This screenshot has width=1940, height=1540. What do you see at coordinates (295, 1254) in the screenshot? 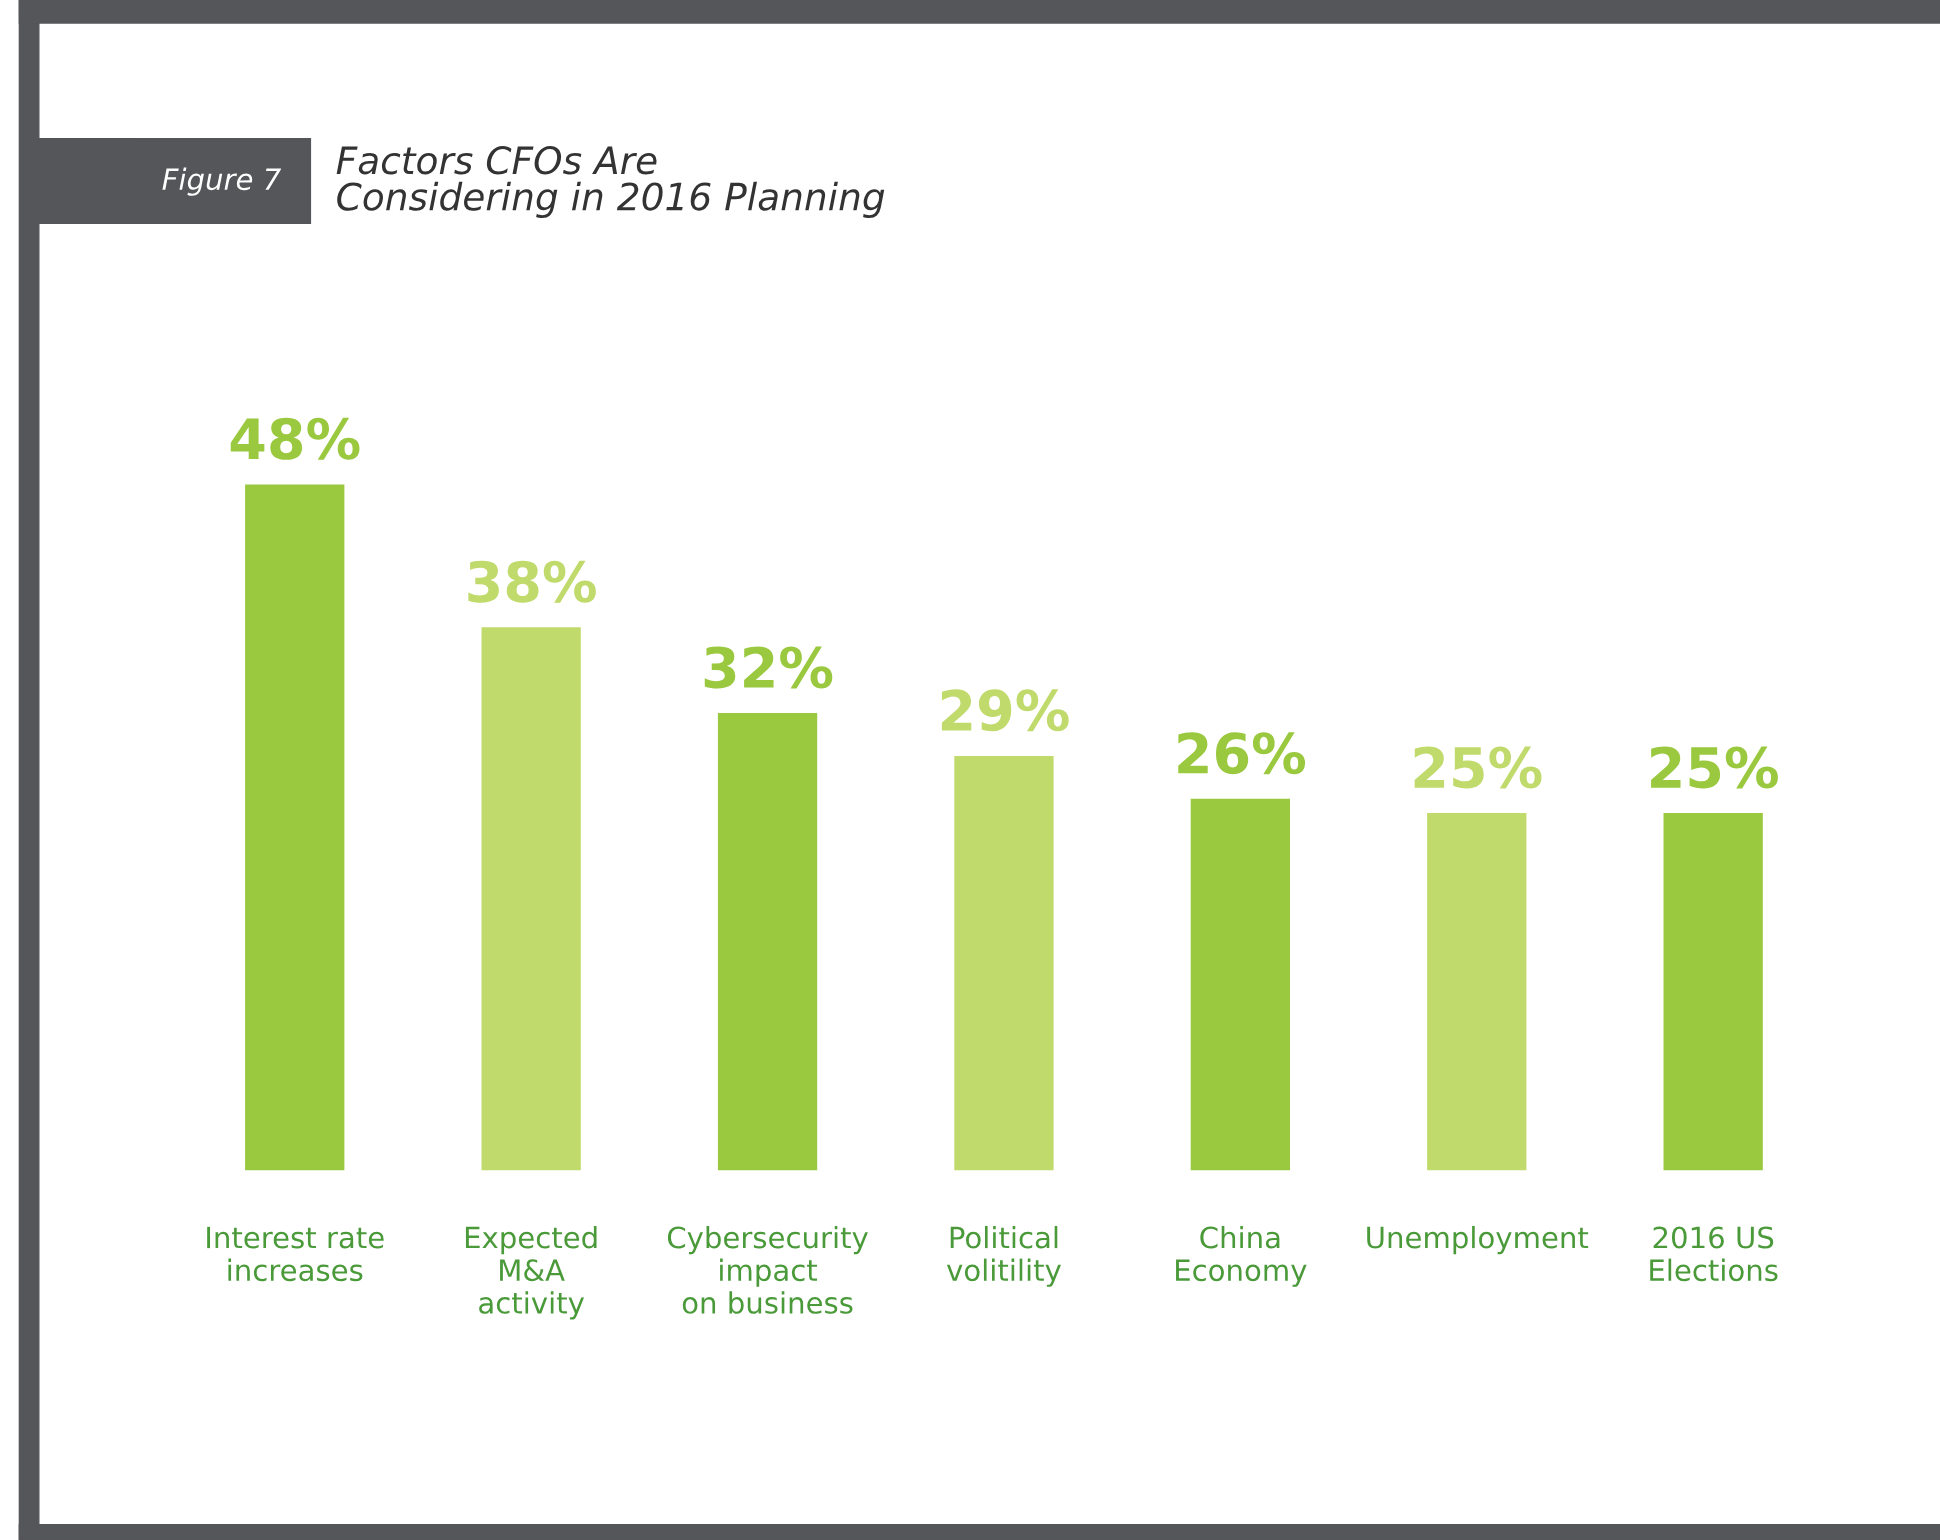
I see `x-tick-label: Interest rate increases` at bounding box center [295, 1254].